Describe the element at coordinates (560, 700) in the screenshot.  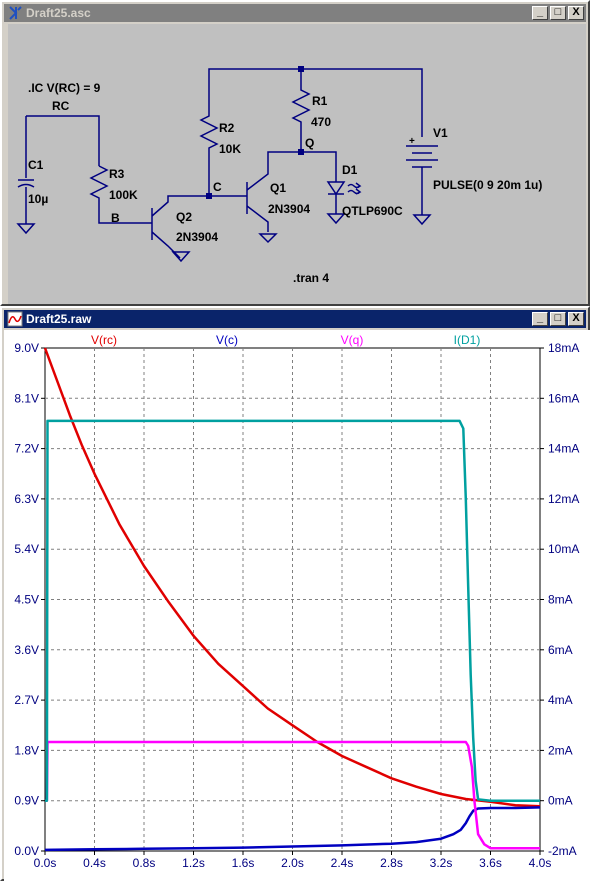
I see `y-right-tick-label: 4mA` at that location.